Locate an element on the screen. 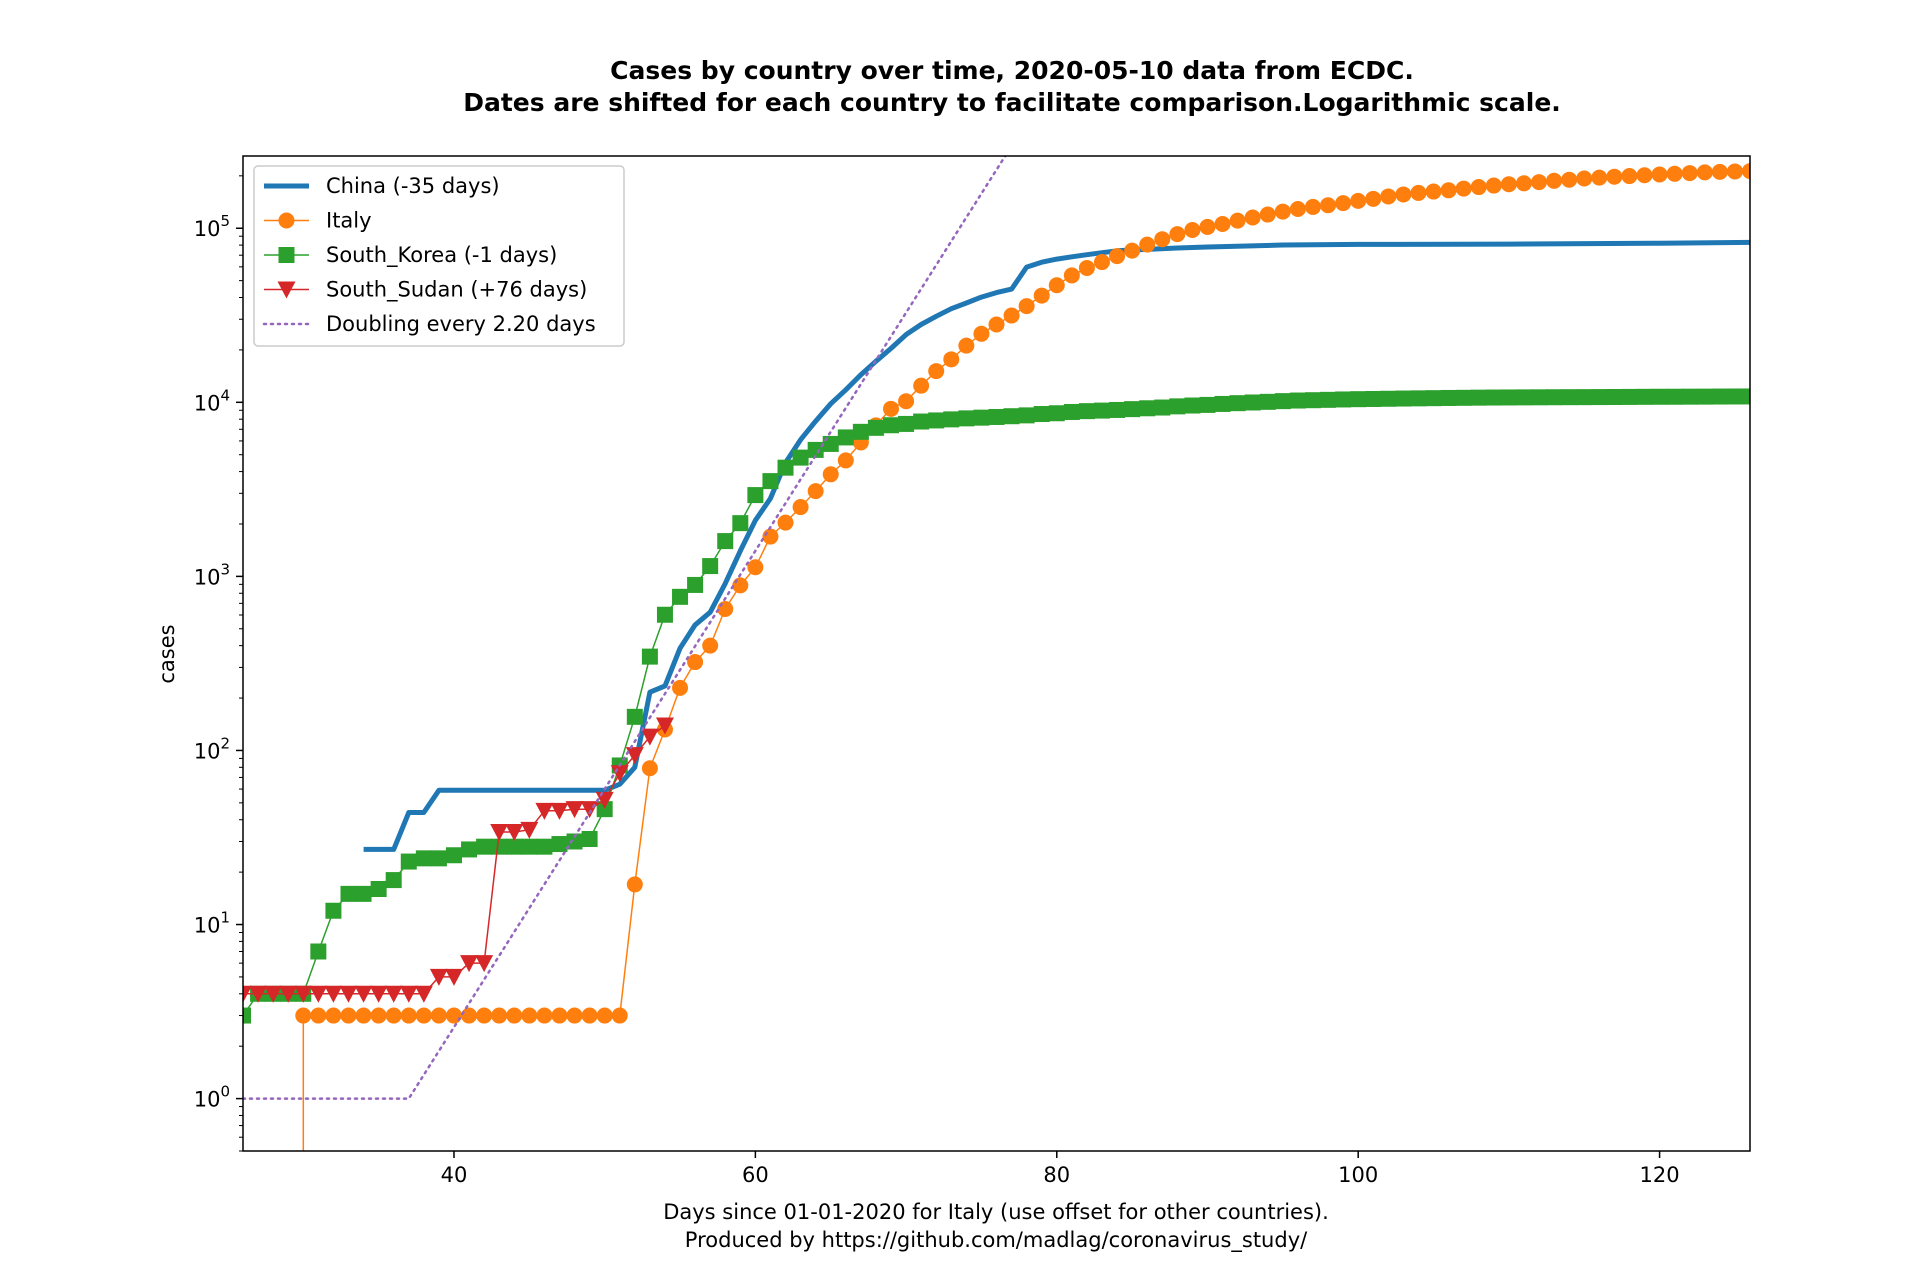 This screenshot has height=1280, width=1920. x-tick-label: 80 is located at coordinates (1056, 1175).